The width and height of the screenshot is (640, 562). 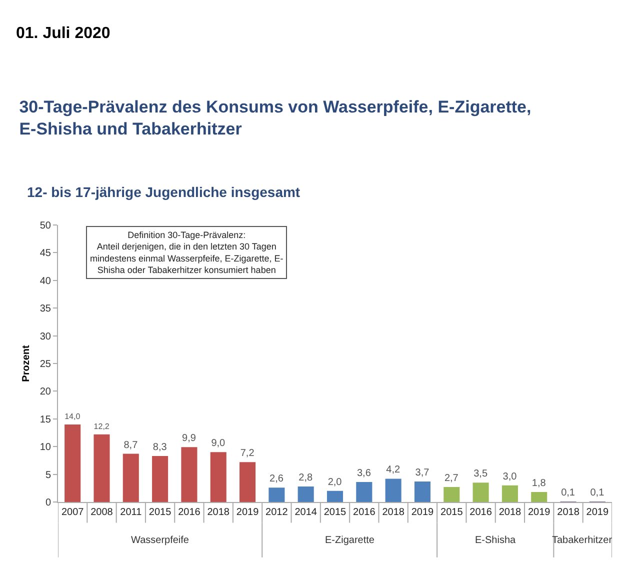 I want to click on text: 01. Juli 2020, so click(x=63, y=33).